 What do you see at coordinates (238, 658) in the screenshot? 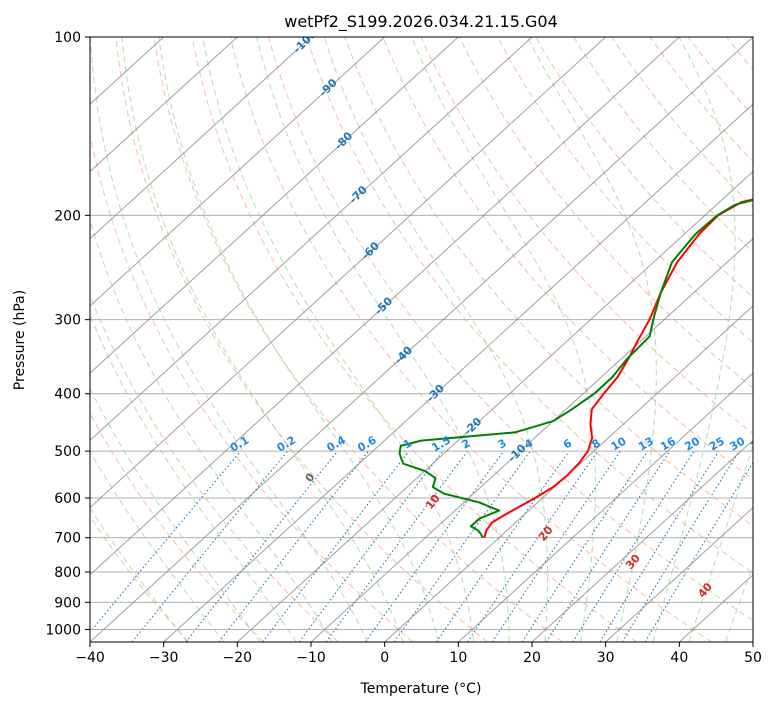
I see `x-tick-label: −20` at bounding box center [238, 658].